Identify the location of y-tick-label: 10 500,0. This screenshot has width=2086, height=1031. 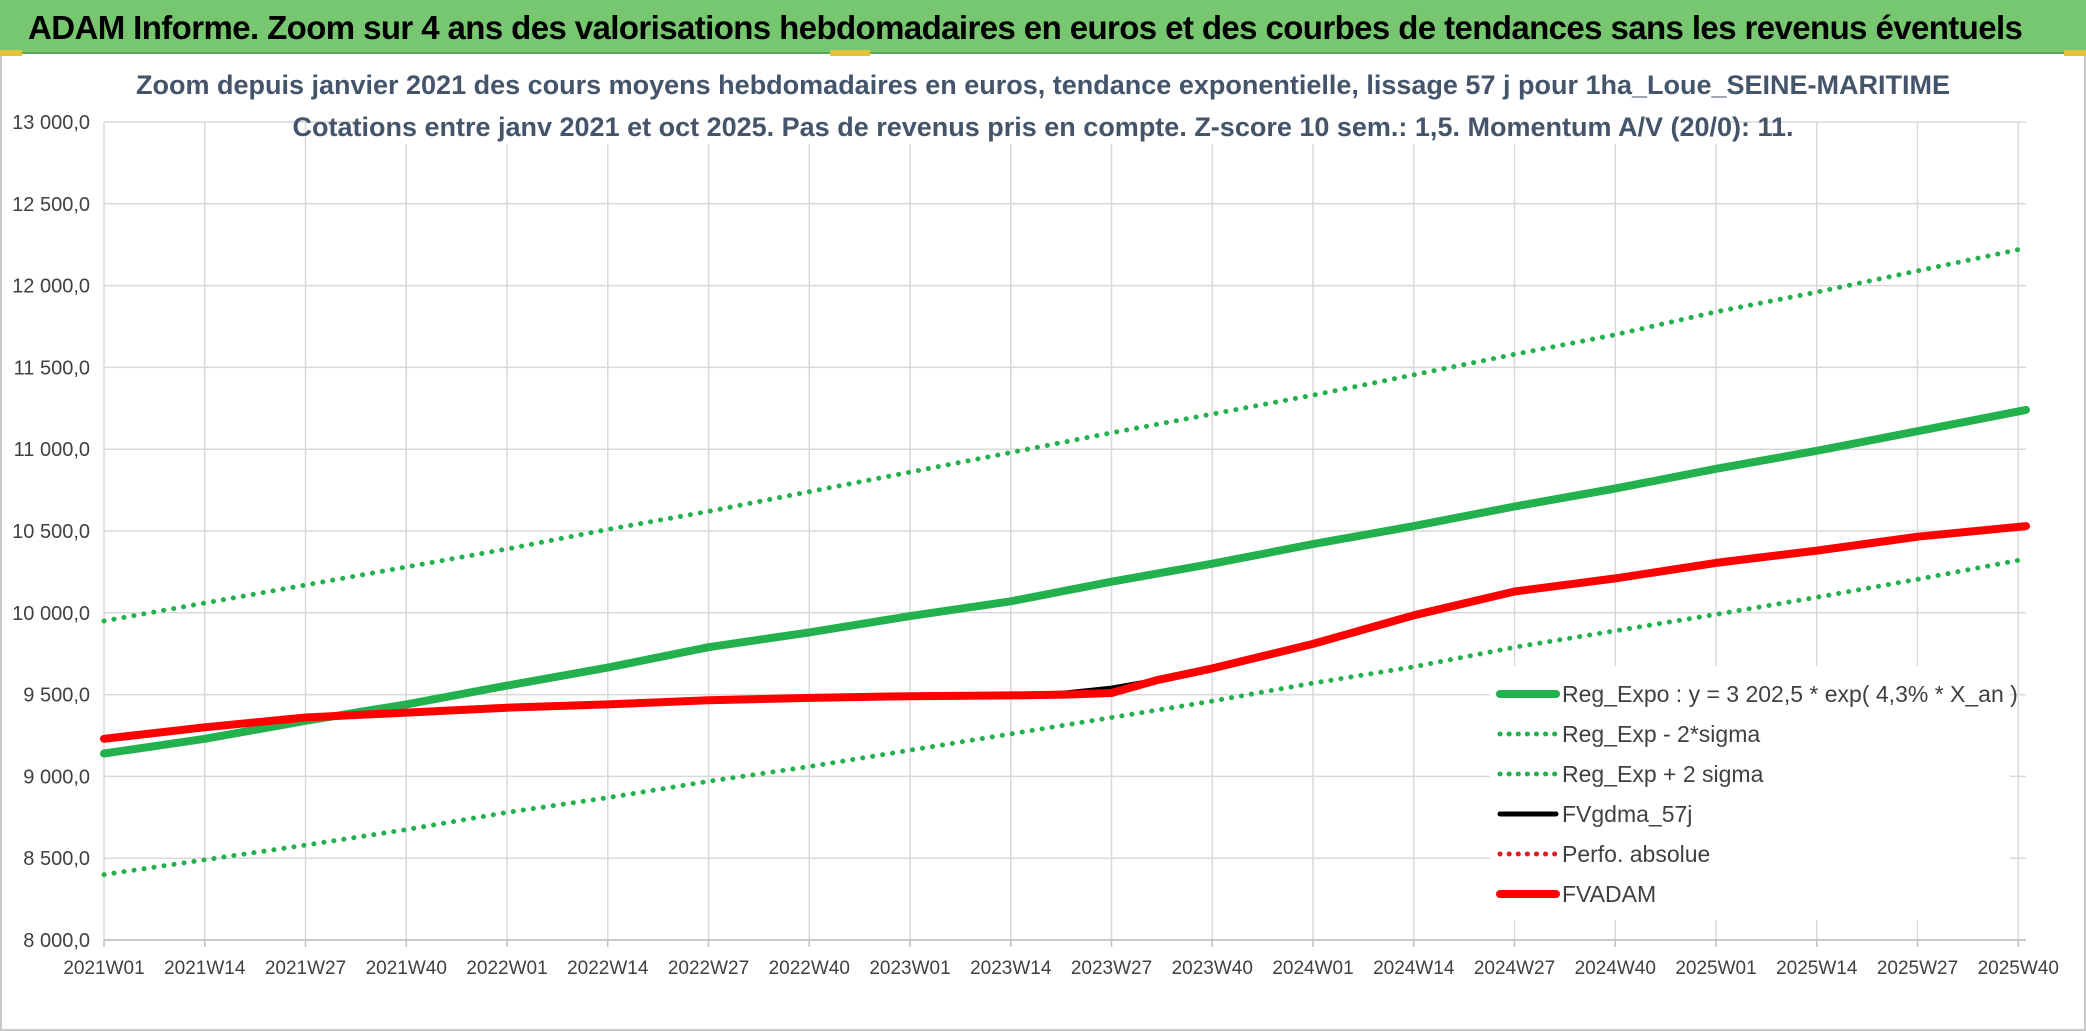
(51, 532).